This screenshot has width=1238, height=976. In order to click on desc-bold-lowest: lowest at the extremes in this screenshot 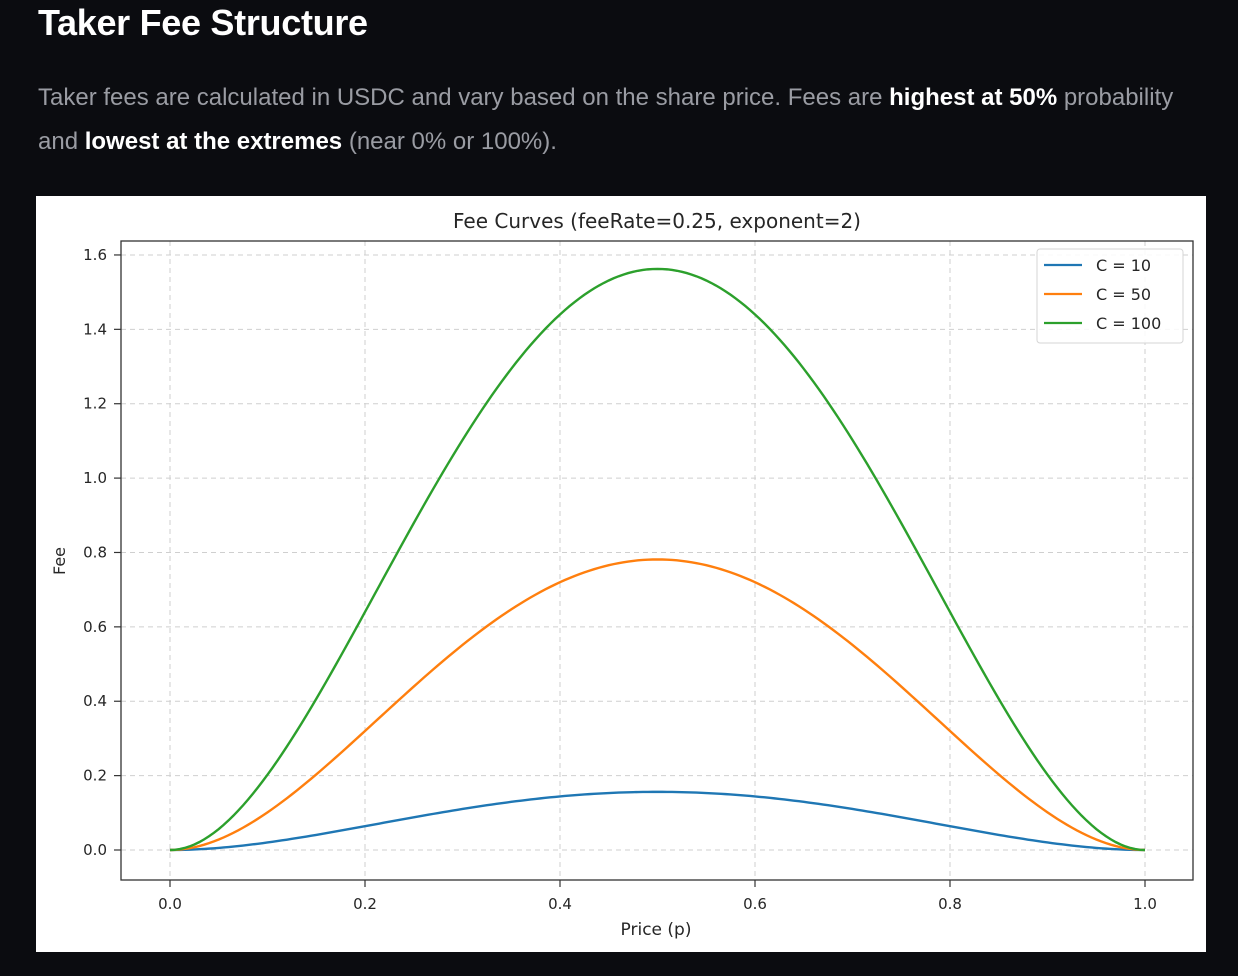, I will do `click(213, 141)`.